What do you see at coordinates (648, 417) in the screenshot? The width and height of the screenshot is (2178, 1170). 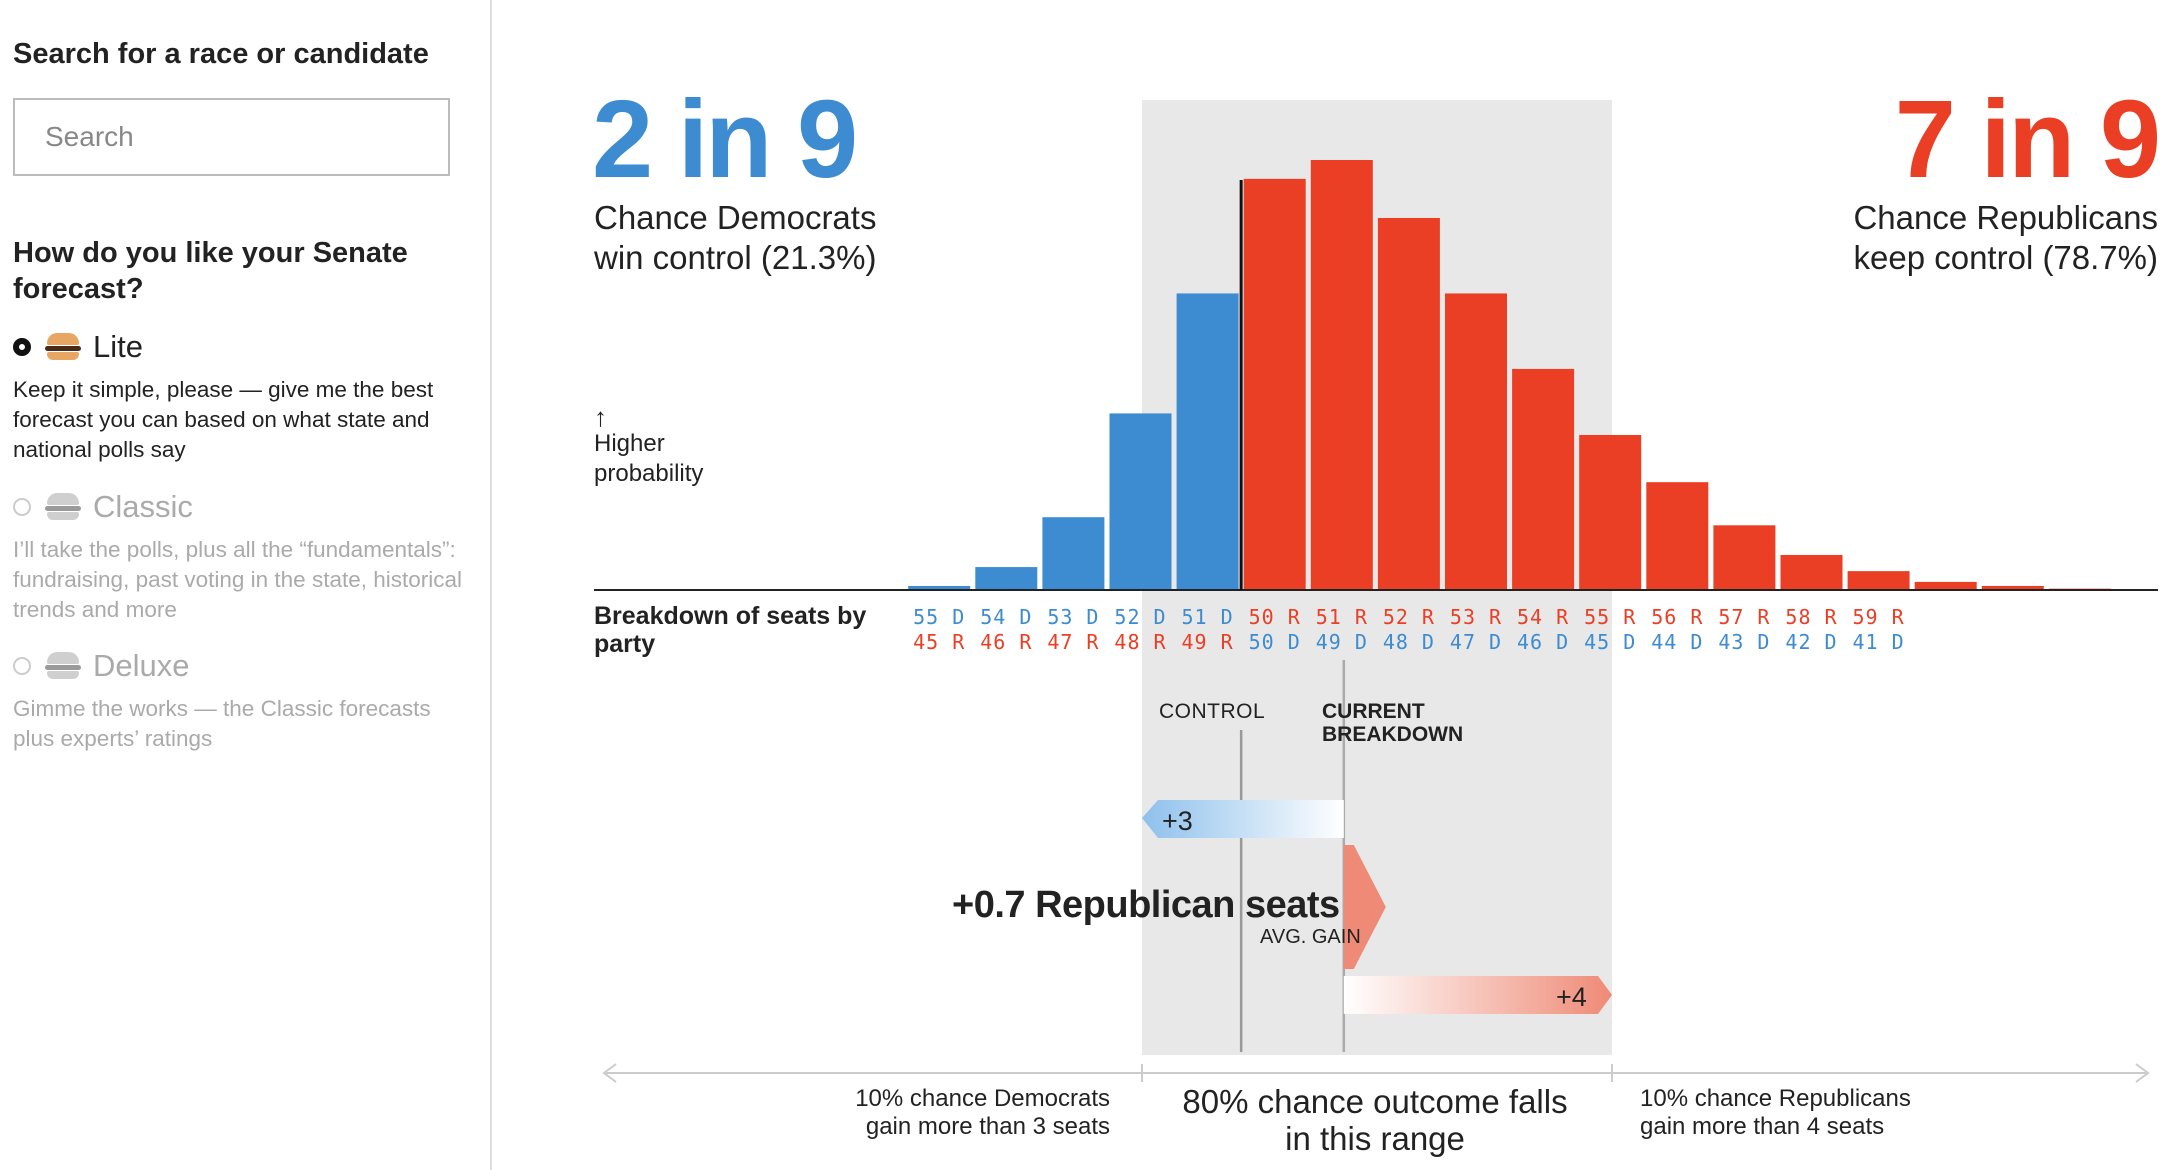 I see `arrow-up-icon: ↑` at bounding box center [648, 417].